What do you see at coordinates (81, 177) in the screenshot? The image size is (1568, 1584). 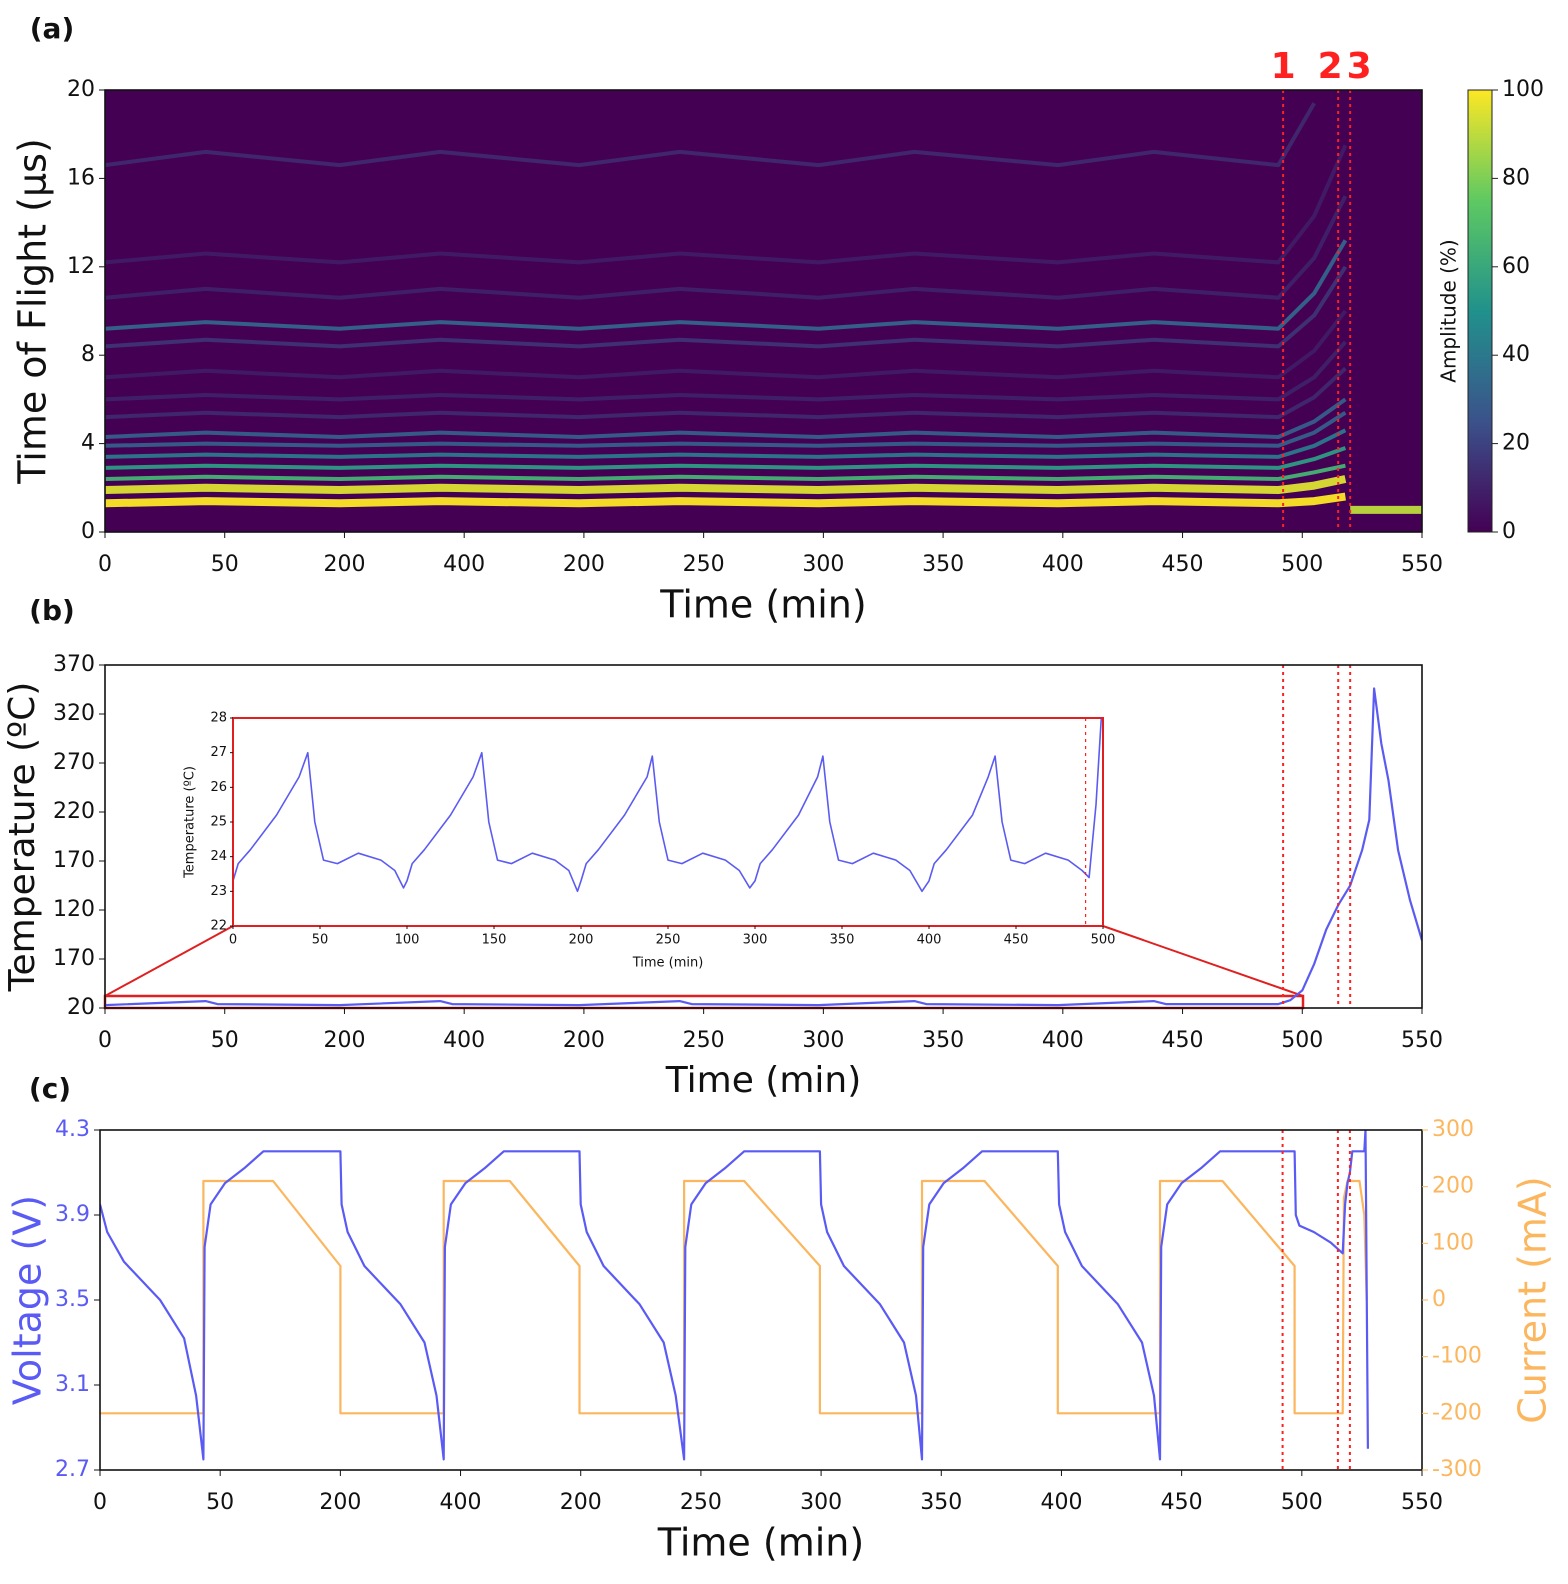 I see `y-tick-label: 16` at bounding box center [81, 177].